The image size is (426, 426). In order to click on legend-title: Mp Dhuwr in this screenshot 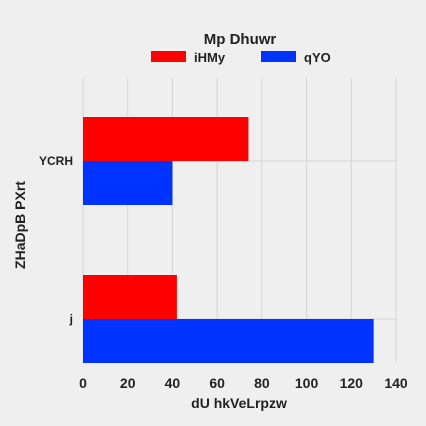, I will do `click(240, 39)`.